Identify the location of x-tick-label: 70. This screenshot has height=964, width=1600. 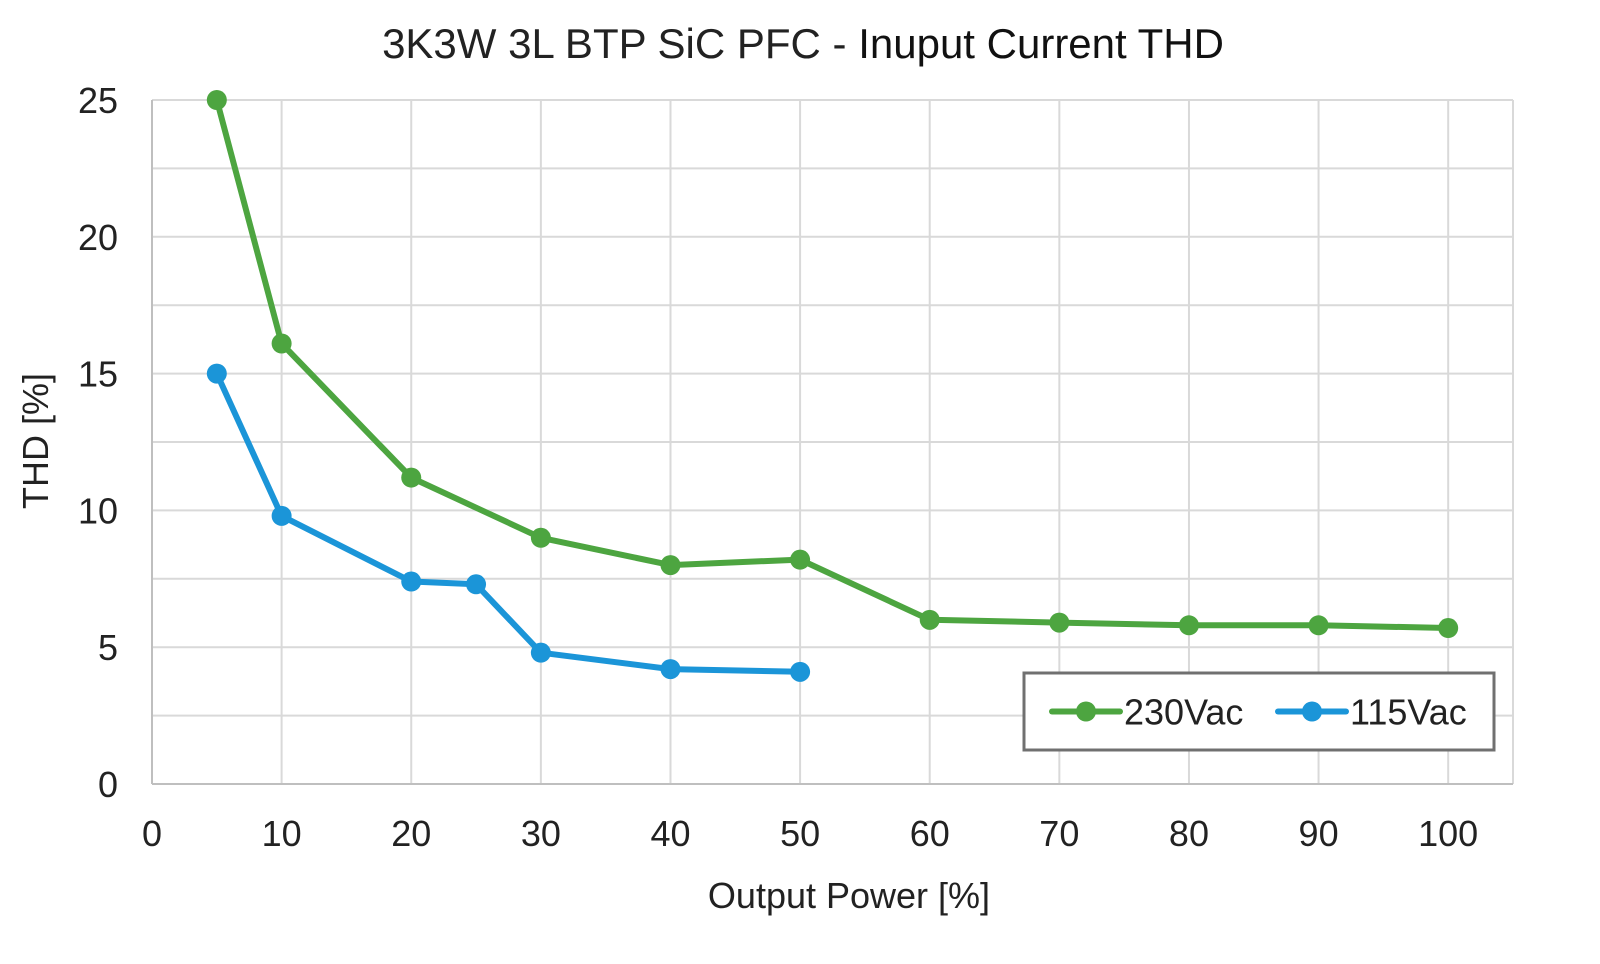
(1059, 833).